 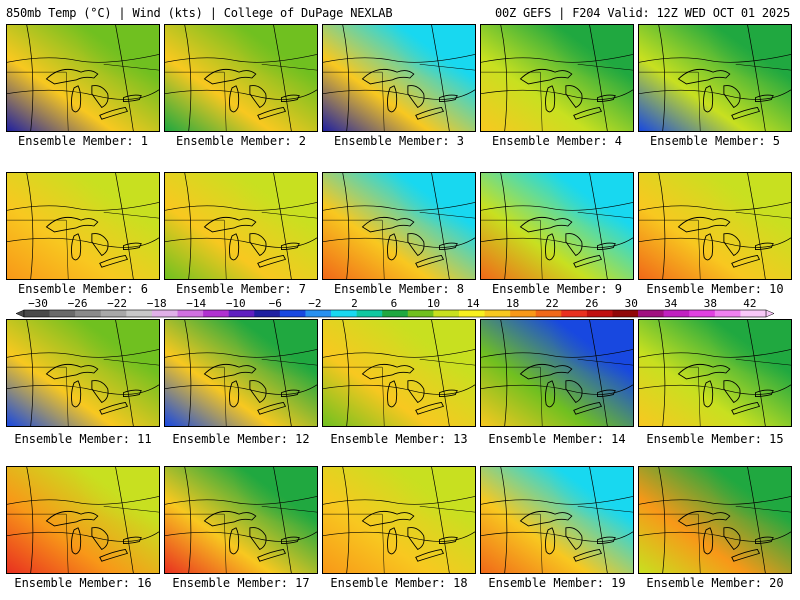 I want to click on colorbar-tick-label: 14, so click(x=473, y=304).